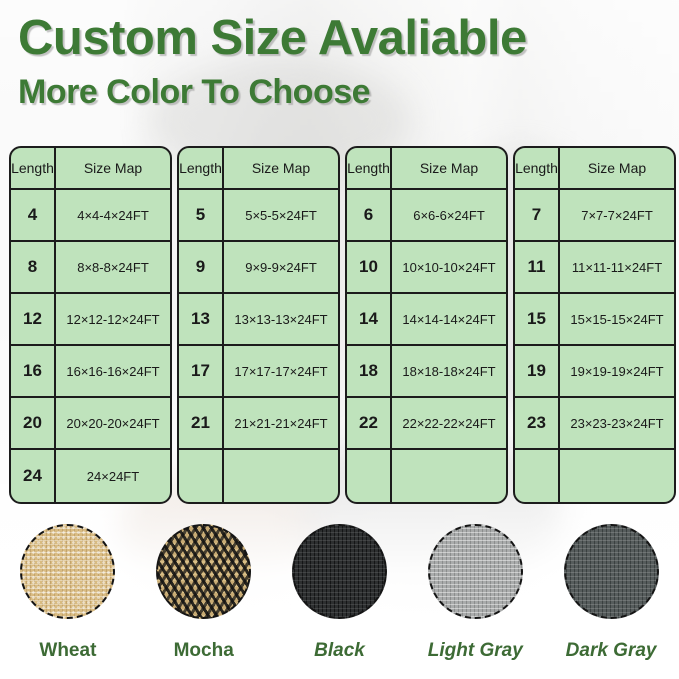 The width and height of the screenshot is (679, 679). What do you see at coordinates (258, 424) in the screenshot?
I see `table-row: 21 21×21-21×24FT` at bounding box center [258, 424].